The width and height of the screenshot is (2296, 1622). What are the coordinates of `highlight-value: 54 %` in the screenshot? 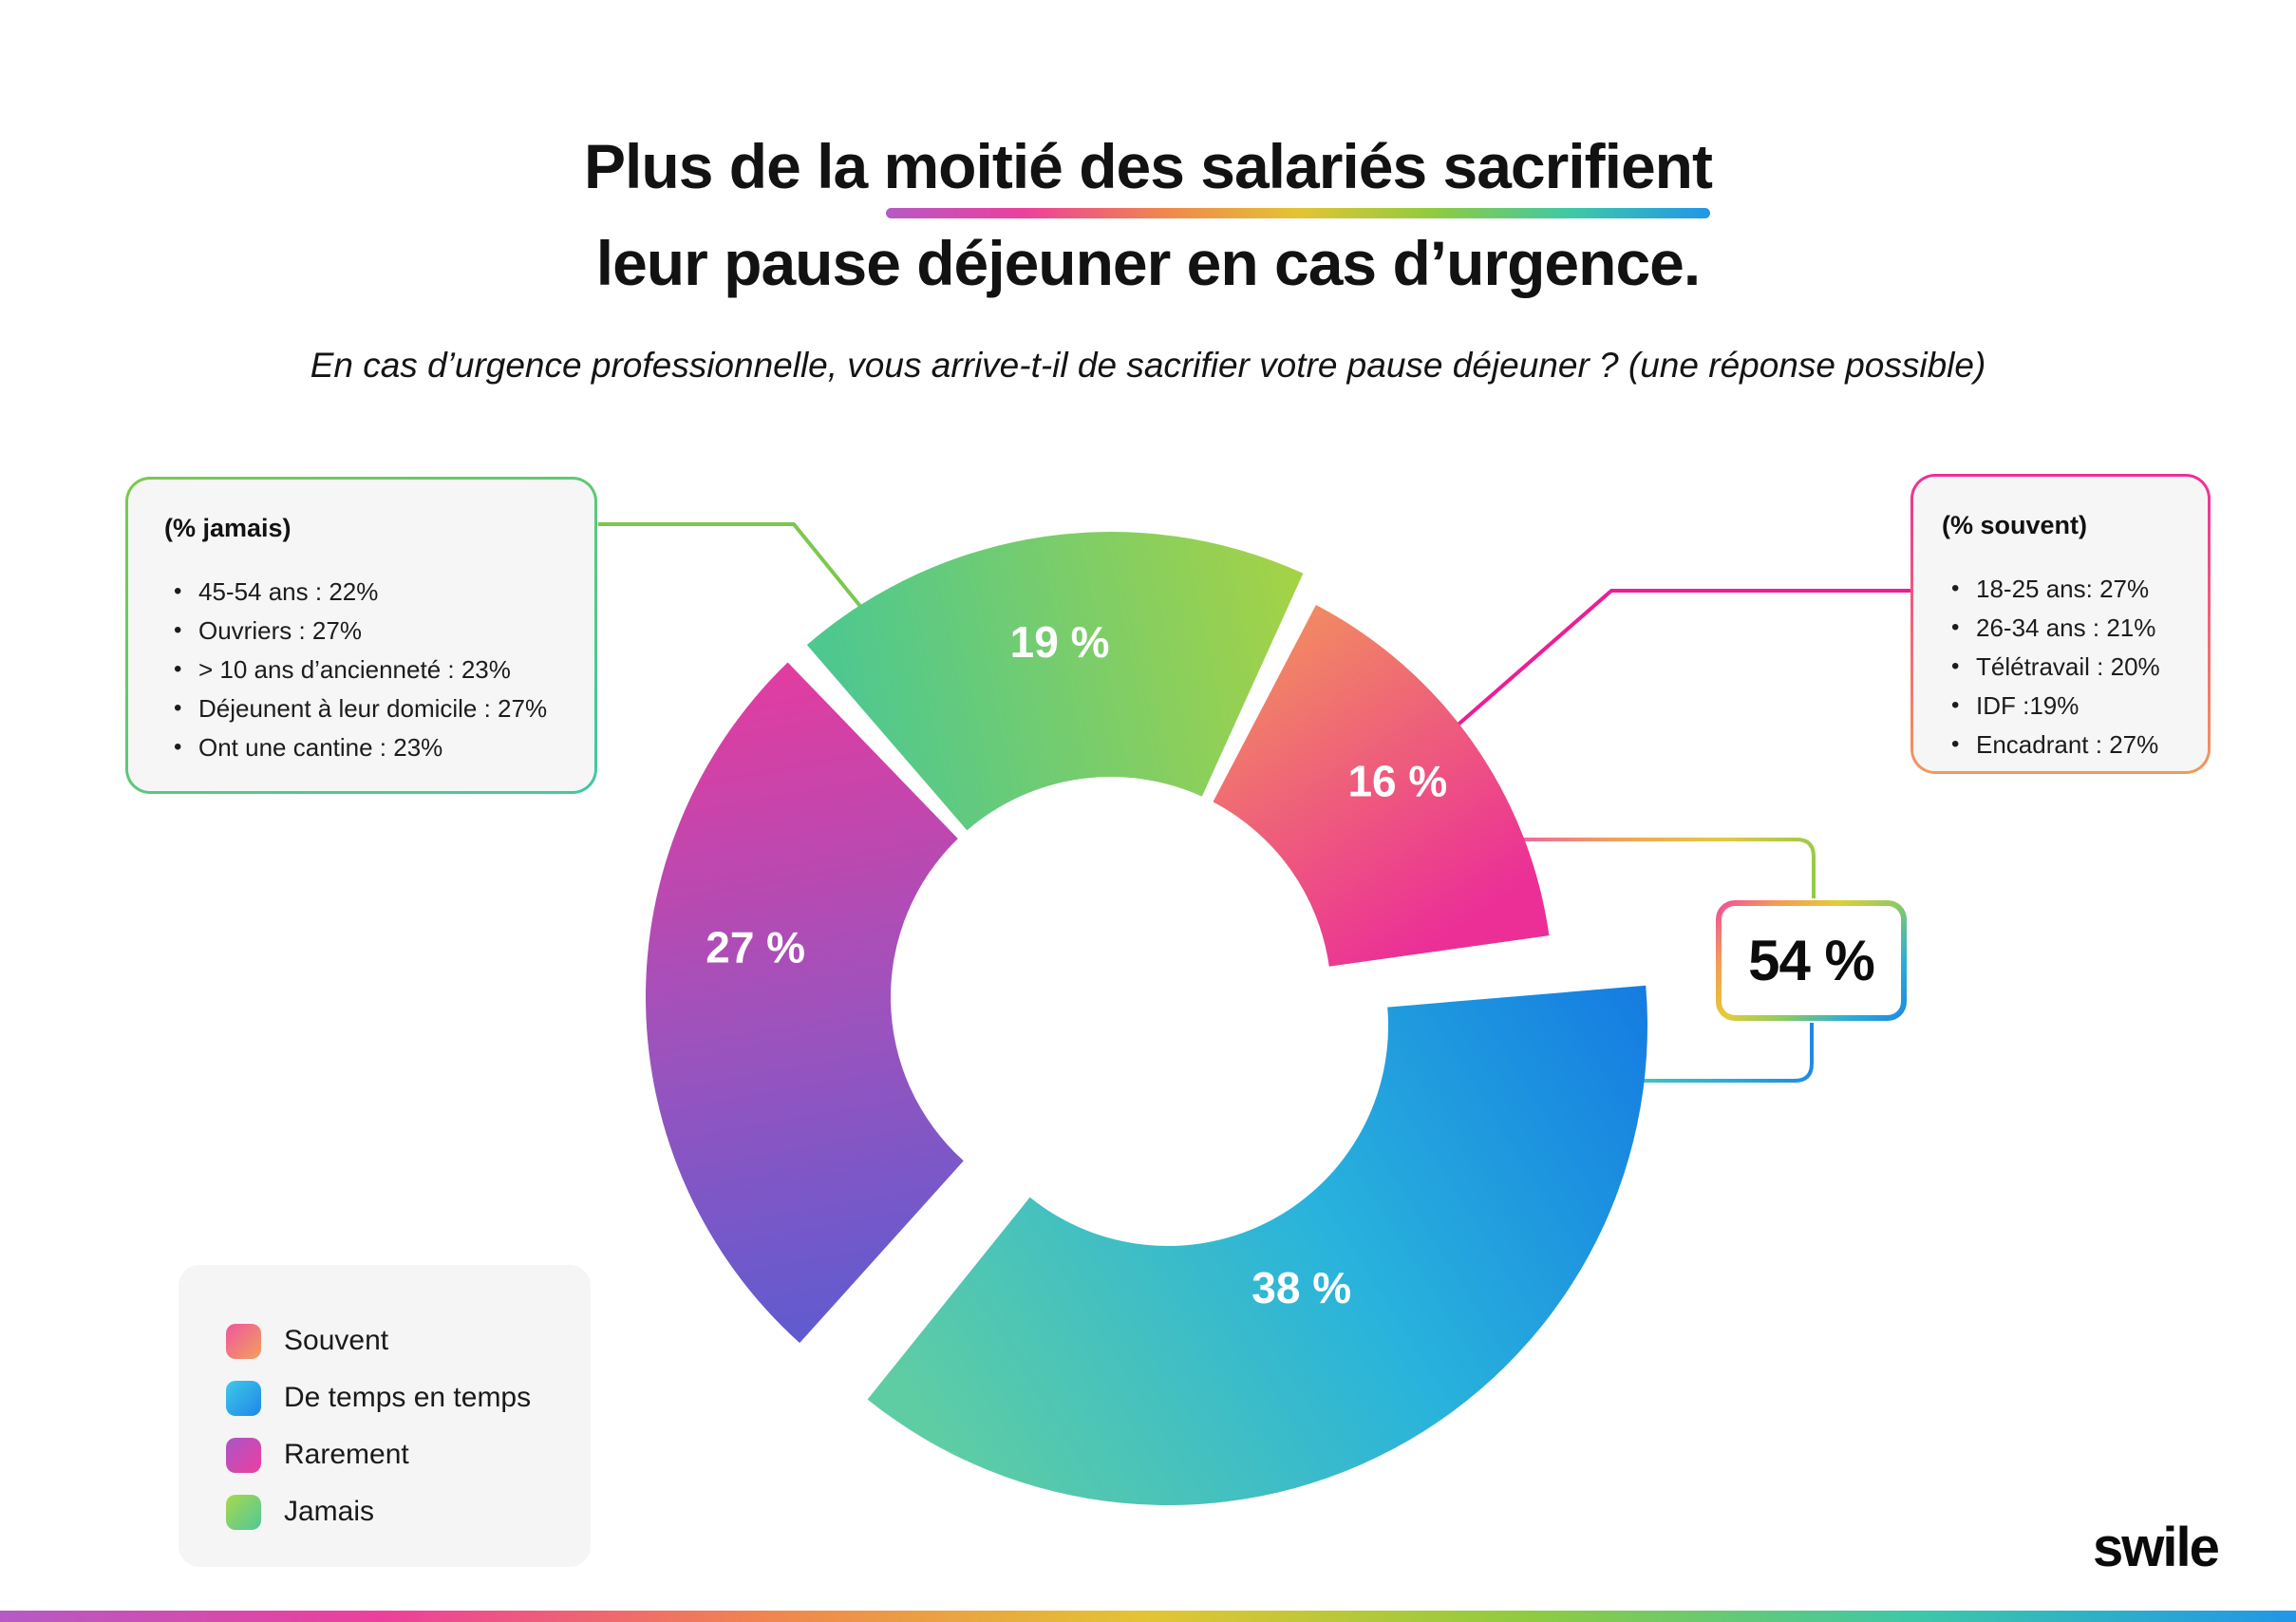 It's located at (1811, 960).